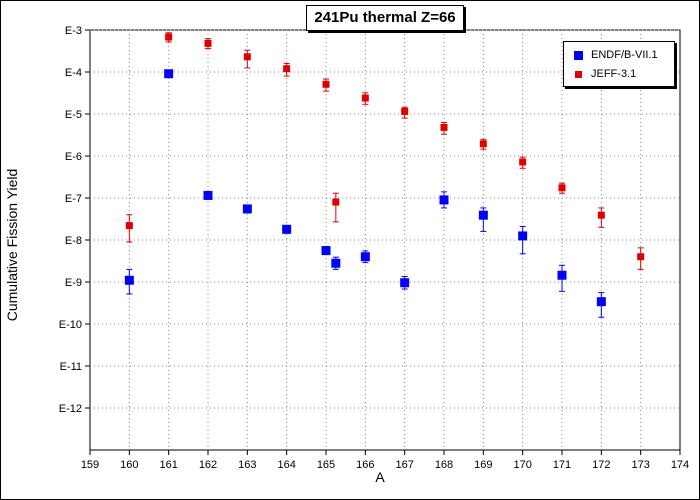  I want to click on x-tick-label: 162, so click(208, 465).